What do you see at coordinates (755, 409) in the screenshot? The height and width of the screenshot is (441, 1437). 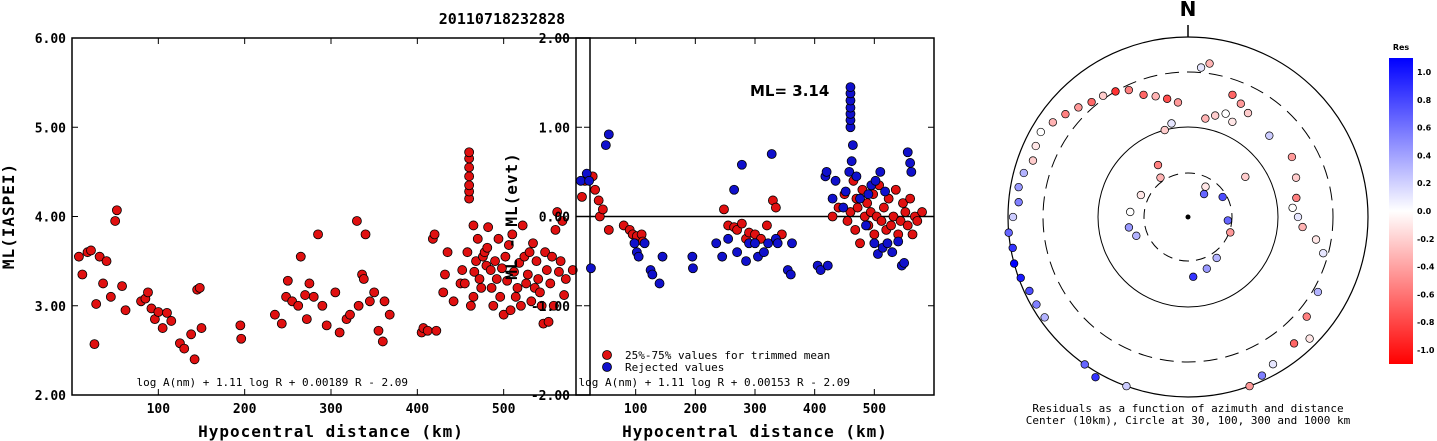 I see `x-tick-label: 300` at bounding box center [755, 409].